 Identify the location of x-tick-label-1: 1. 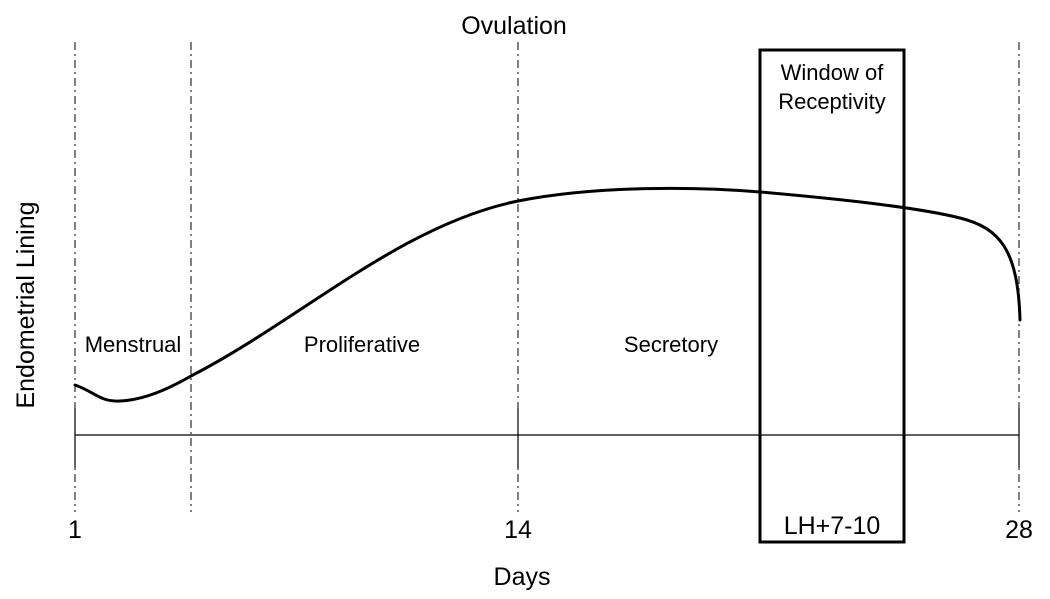
(75, 530).